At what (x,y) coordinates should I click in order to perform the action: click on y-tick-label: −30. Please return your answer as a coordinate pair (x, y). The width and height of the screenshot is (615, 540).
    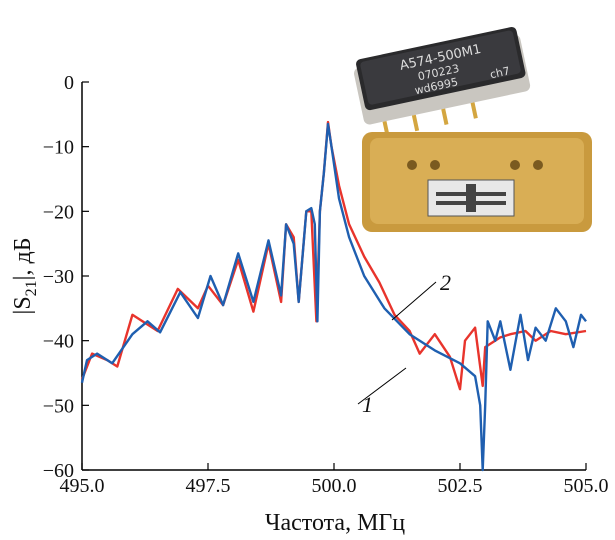
    Looking at the image, I should click on (58, 277).